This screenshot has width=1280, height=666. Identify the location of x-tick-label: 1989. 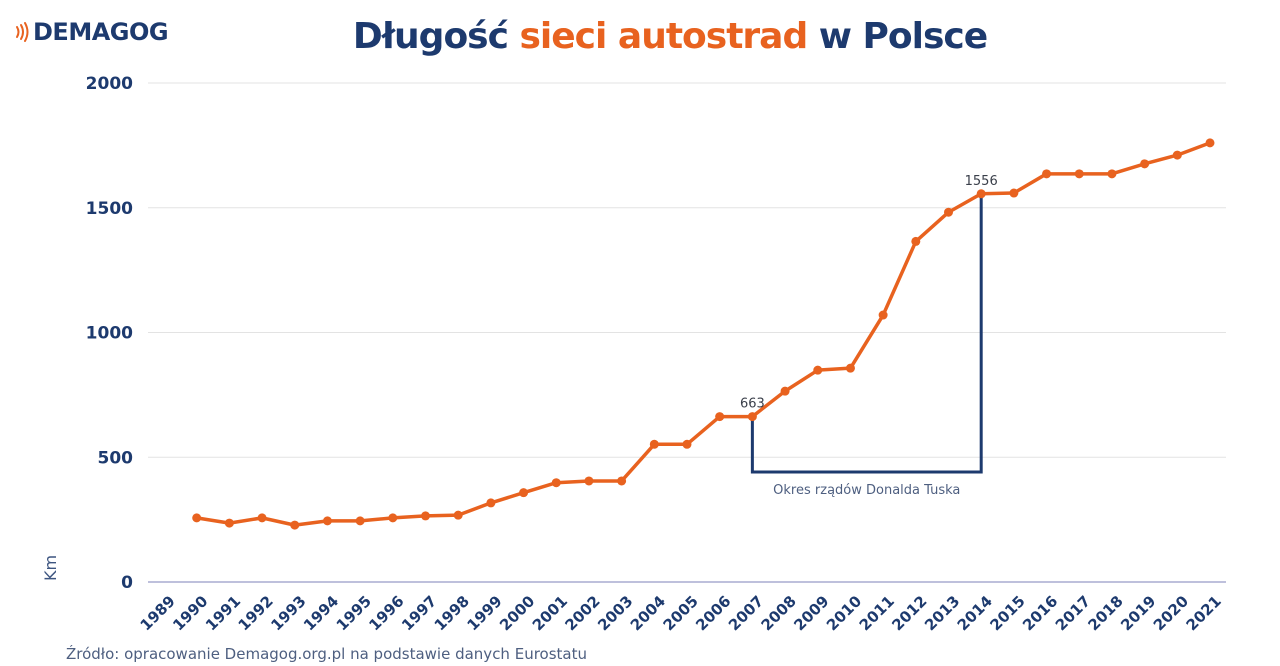
(158, 613).